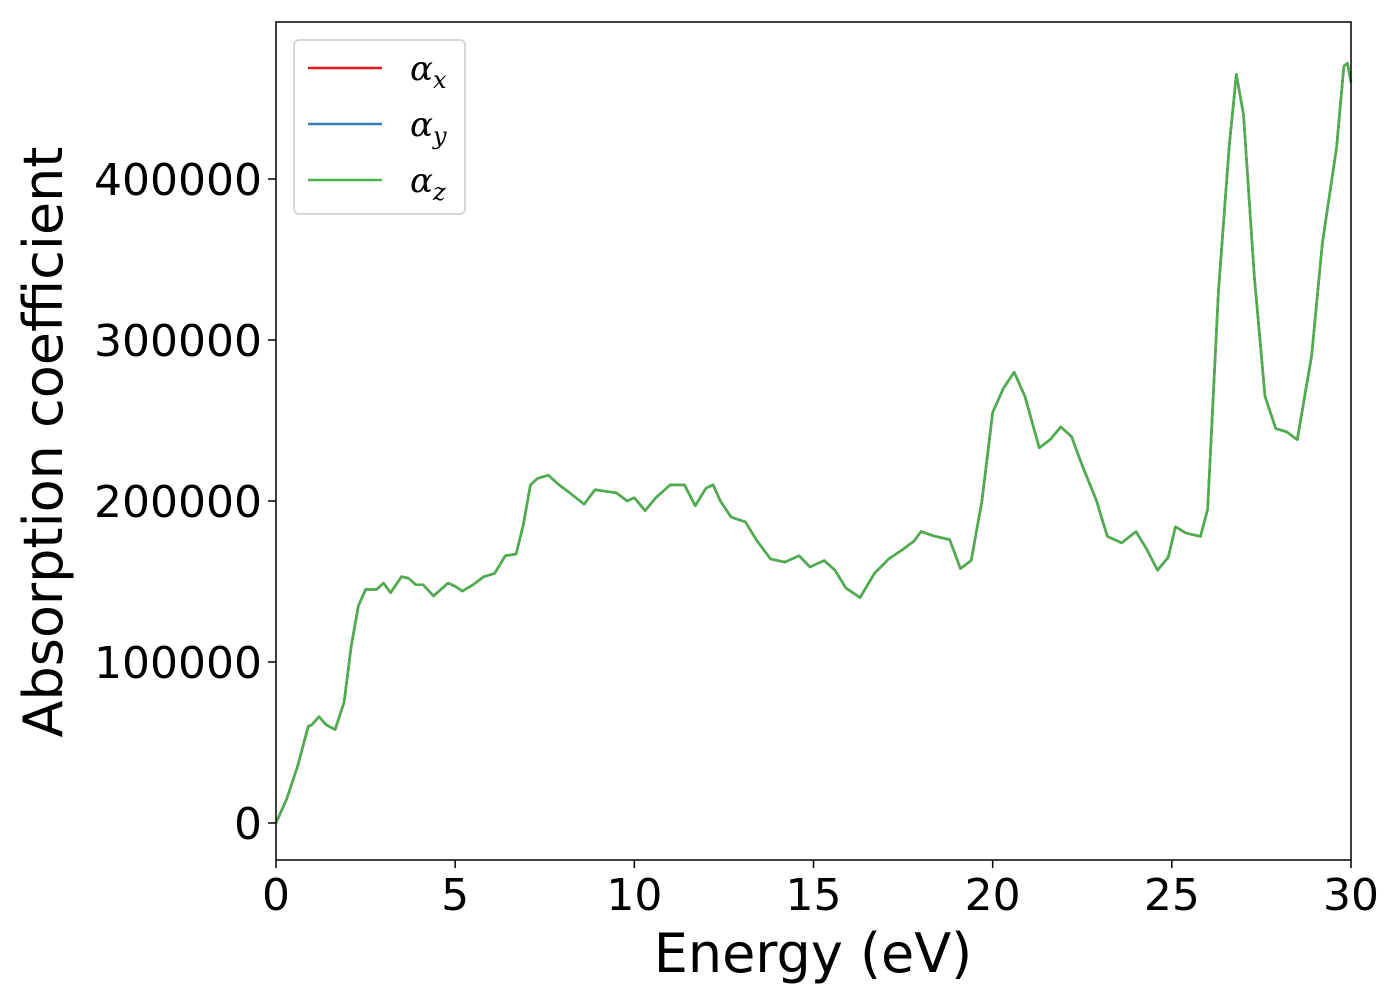  Describe the element at coordinates (178, 341) in the screenshot. I see `y-tick-label: 300000` at that location.